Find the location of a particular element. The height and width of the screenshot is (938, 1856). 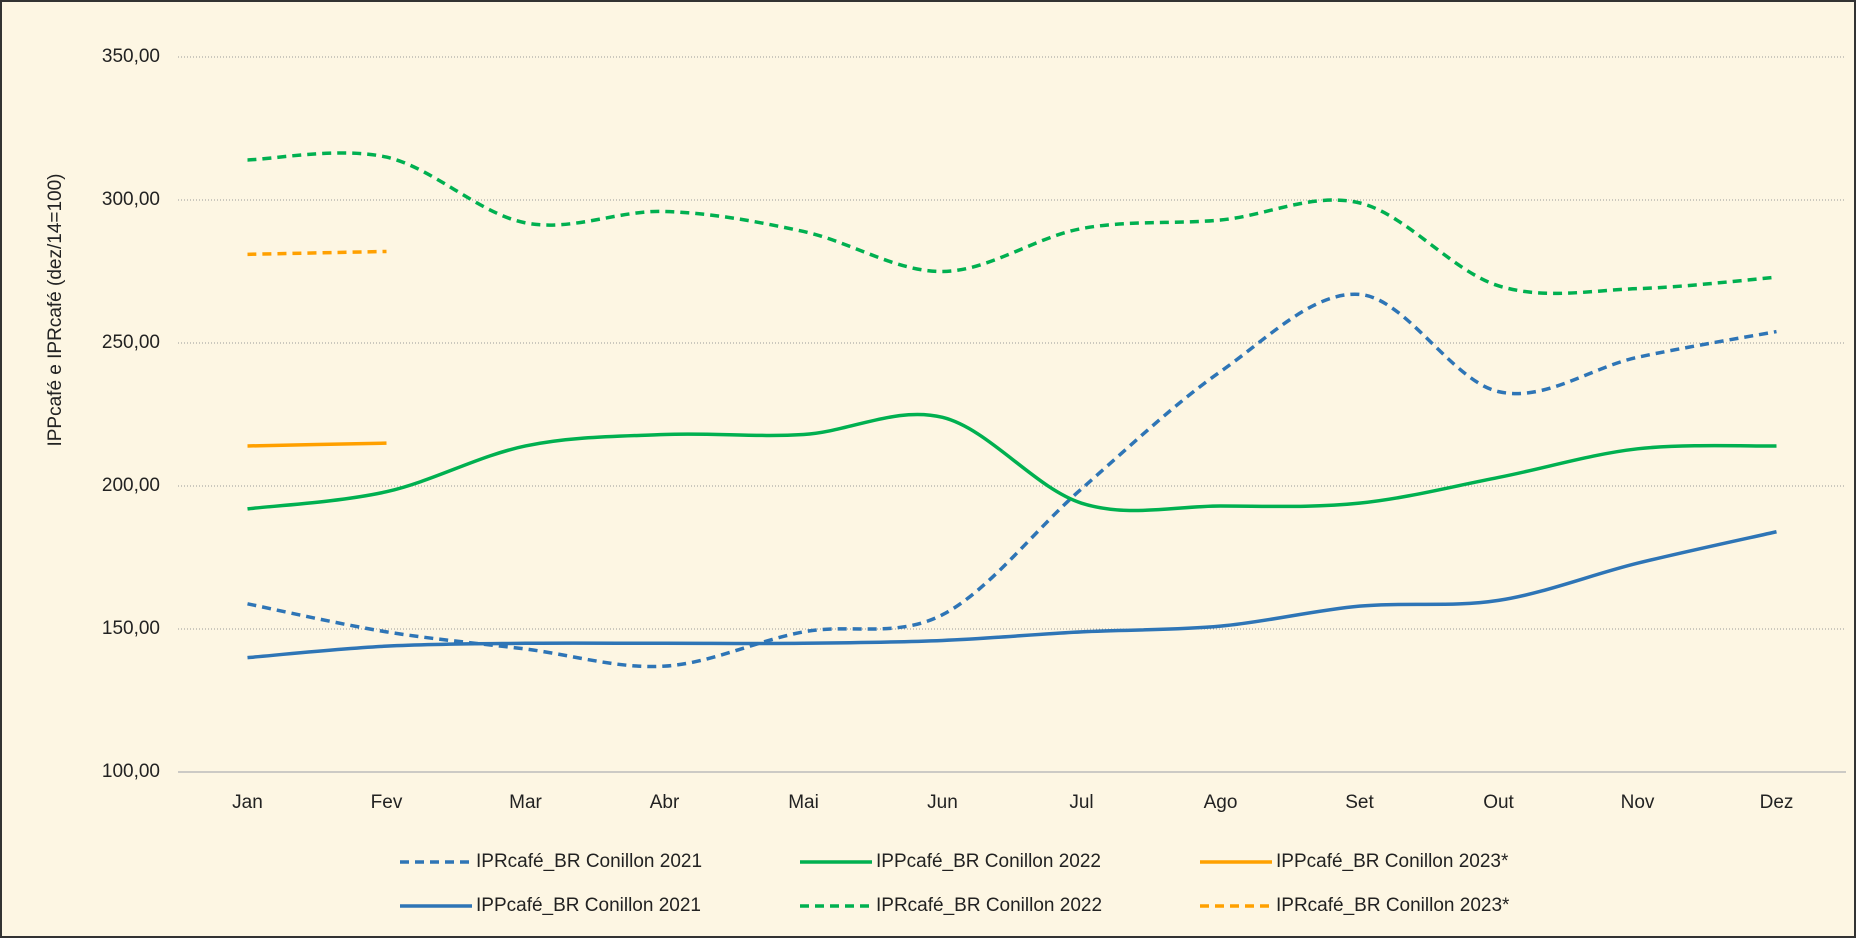

y-tick-label: 200,00 is located at coordinates (131, 485).